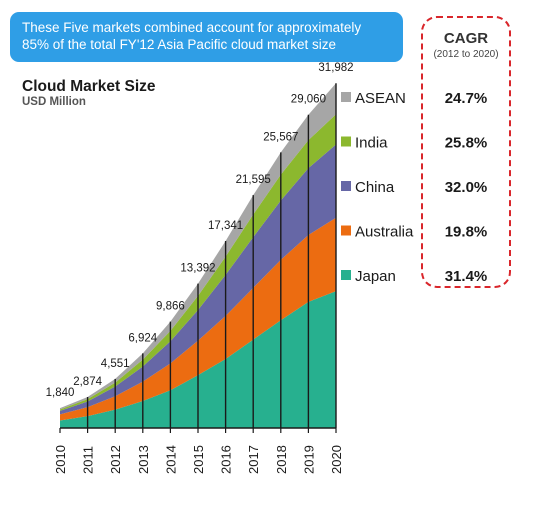  Describe the element at coordinates (280, 137) in the screenshot. I see `total-label-2018: 25,567` at that location.